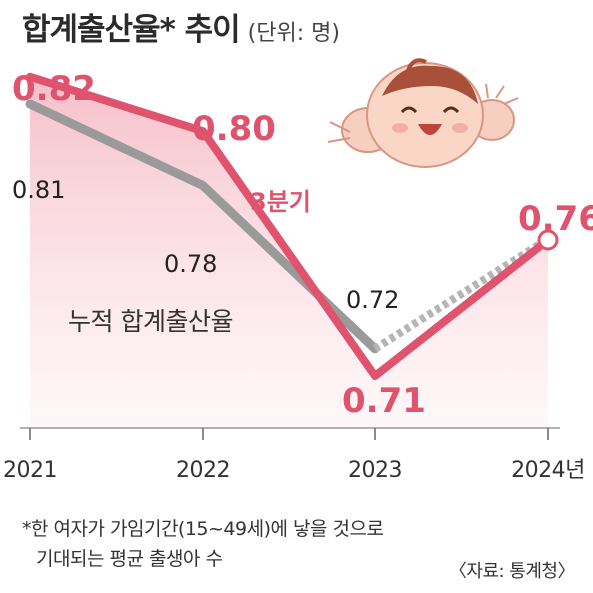 The height and width of the screenshot is (593, 593). What do you see at coordinates (384, 401) in the screenshot?
I see `quarterly-value-label: 0.71` at bounding box center [384, 401].